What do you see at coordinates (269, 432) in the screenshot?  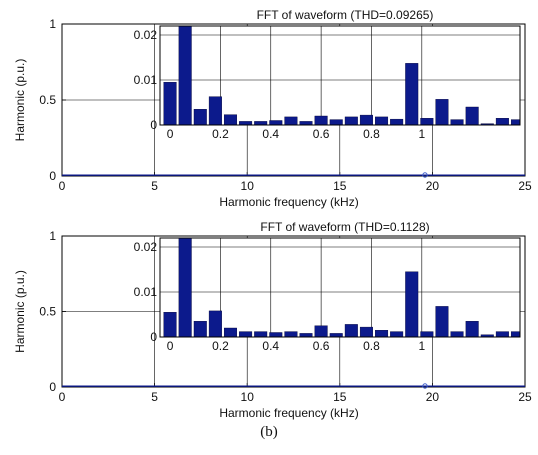 I see `figure-caption: (b)` at bounding box center [269, 432].